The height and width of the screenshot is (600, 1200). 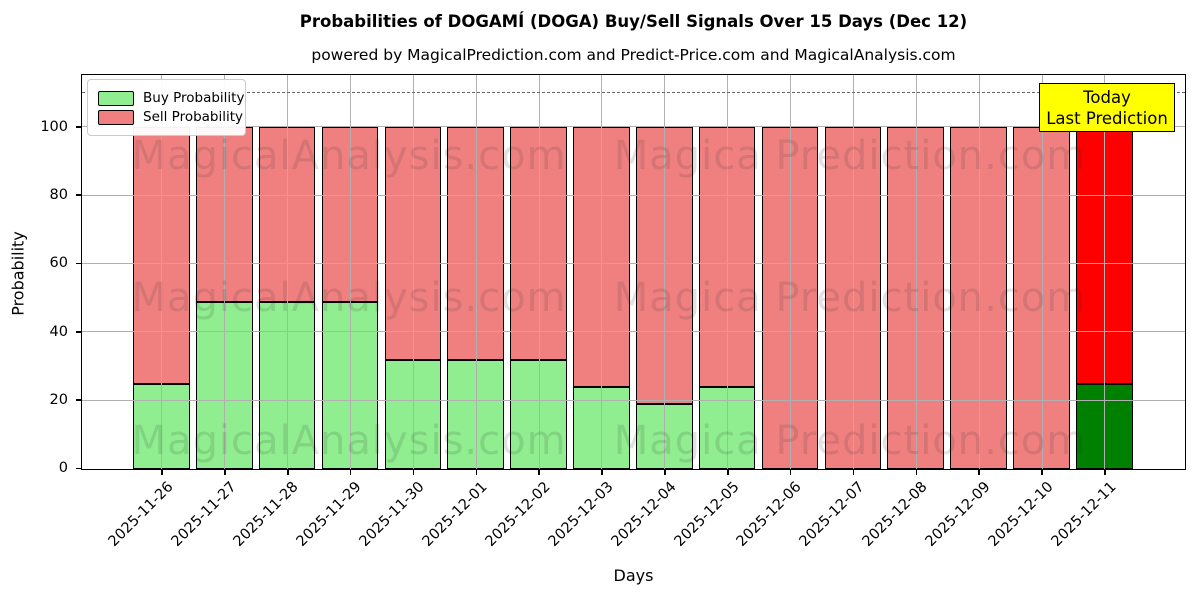 I want to click on x-tick-label: 2025-12-02, so click(x=518, y=514).